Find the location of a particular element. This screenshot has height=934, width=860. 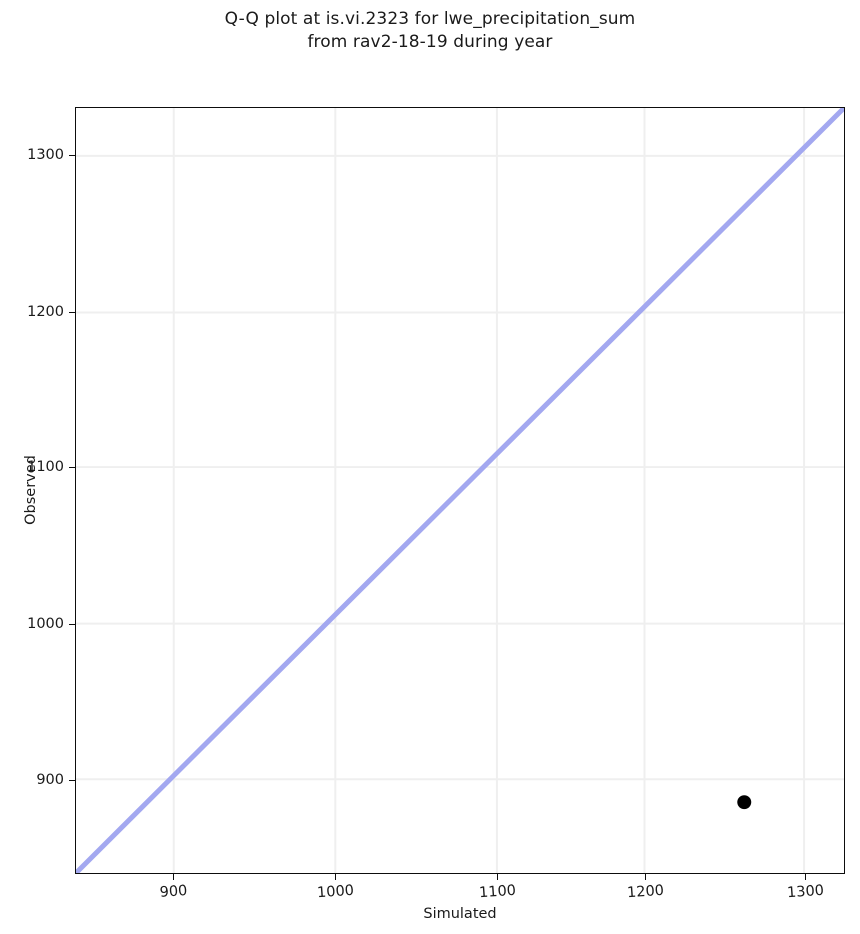

ytick-label-1200: 1200 is located at coordinates (45, 312).